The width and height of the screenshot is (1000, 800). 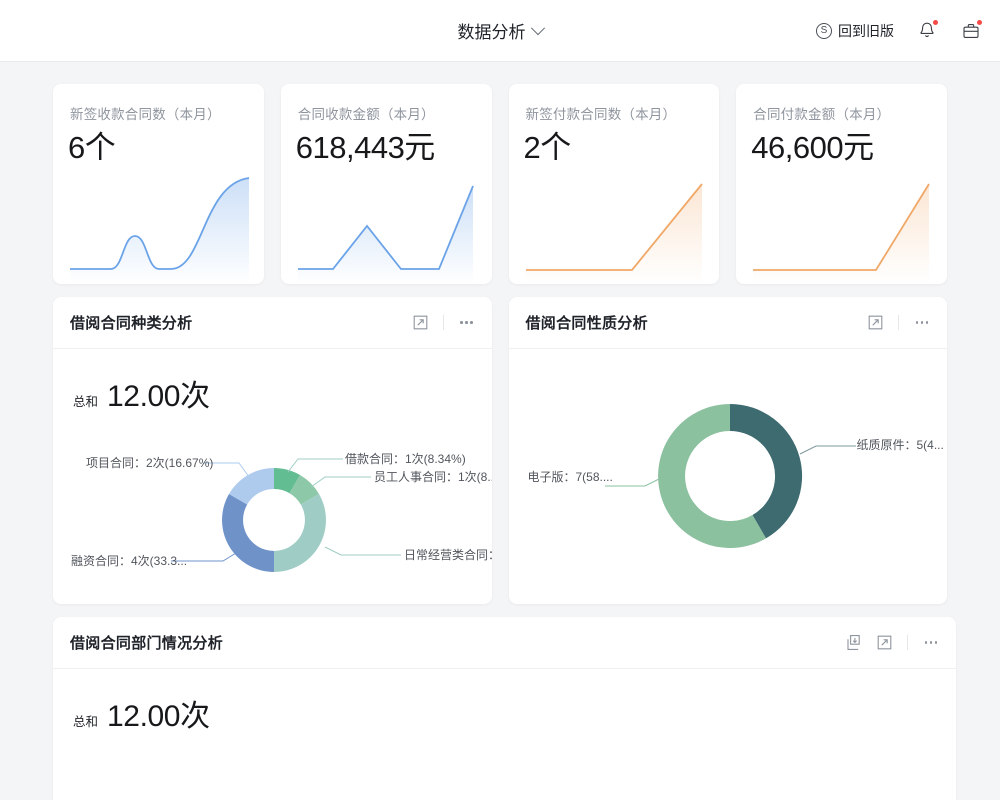 I want to click on kpi-label: 新签付款合同数（本月）, so click(x=601, y=114).